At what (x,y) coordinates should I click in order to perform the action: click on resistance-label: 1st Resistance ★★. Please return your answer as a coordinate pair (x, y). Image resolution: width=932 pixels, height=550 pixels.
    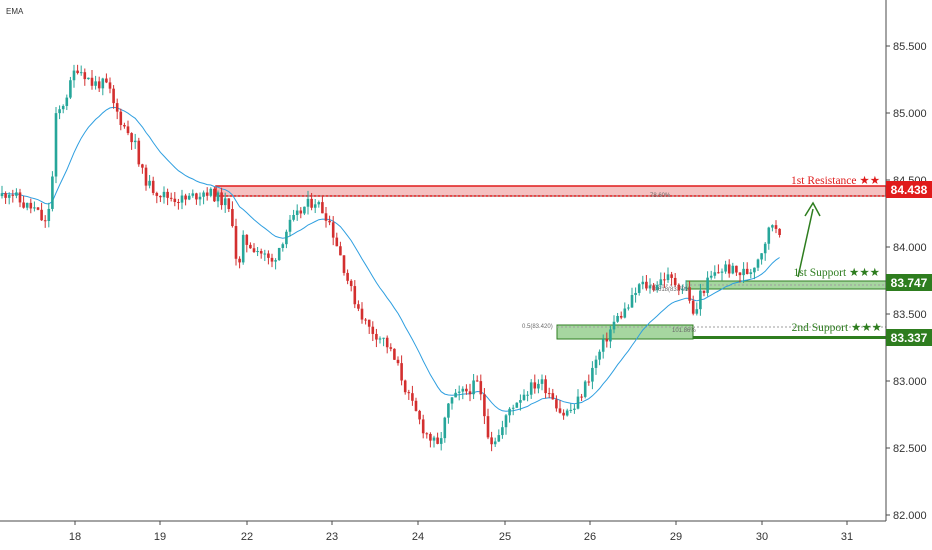
    Looking at the image, I should click on (835, 181).